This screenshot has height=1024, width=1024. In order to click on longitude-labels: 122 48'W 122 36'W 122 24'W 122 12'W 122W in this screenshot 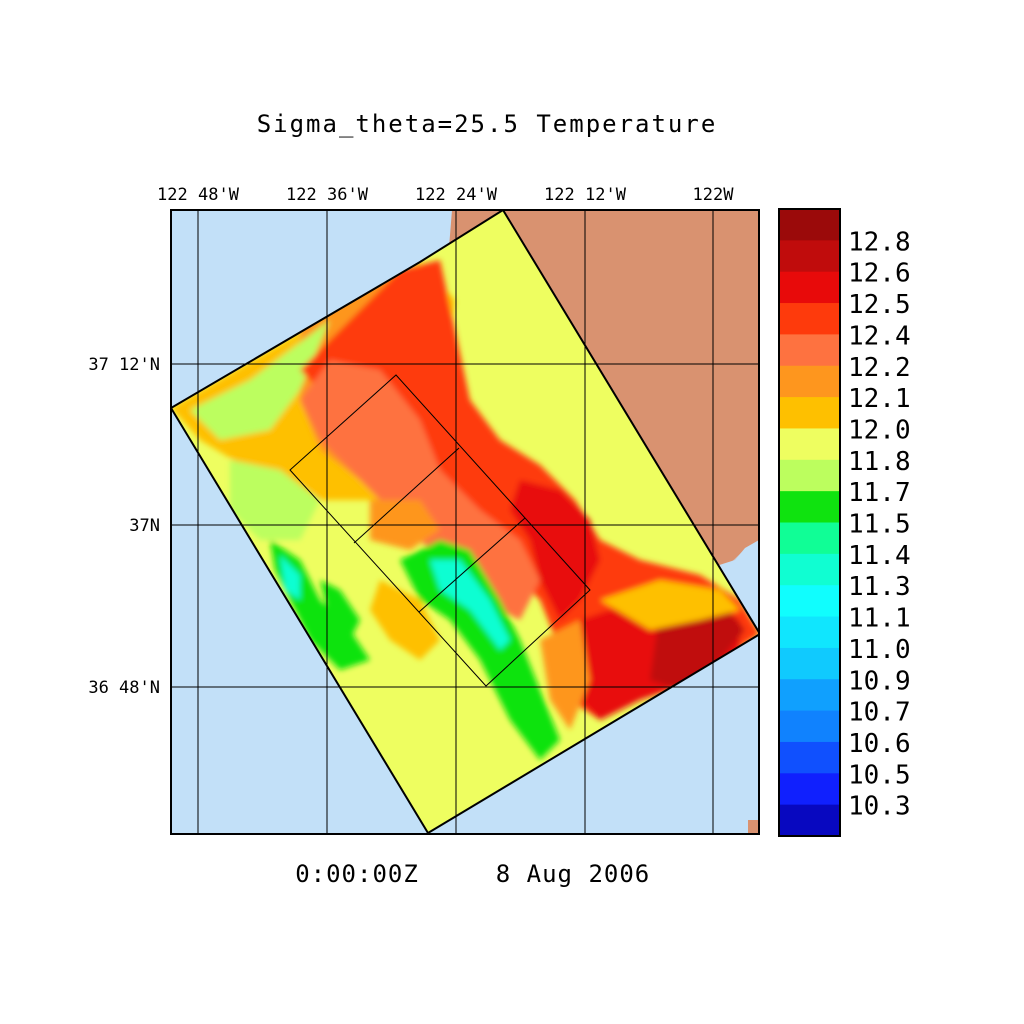, I will do `click(445, 195)`.